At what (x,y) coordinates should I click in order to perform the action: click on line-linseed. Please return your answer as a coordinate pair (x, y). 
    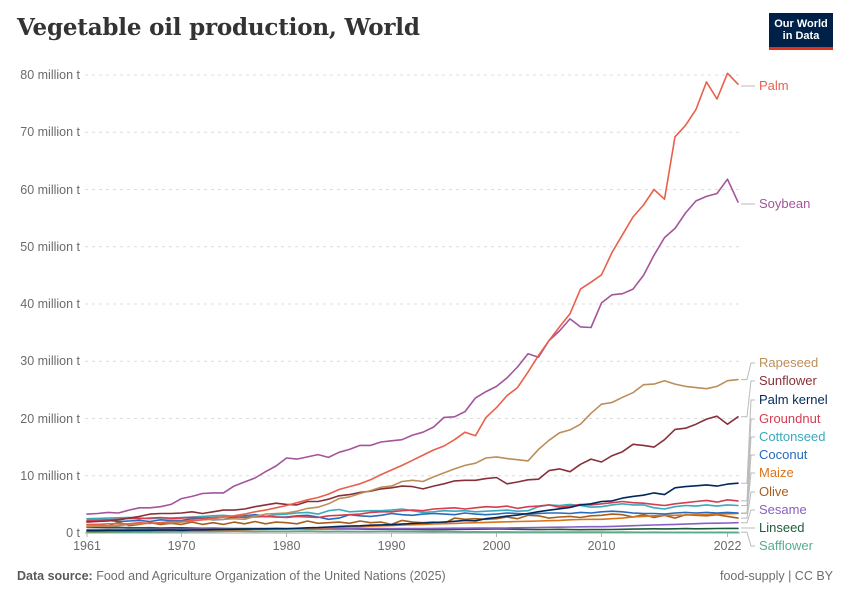
    Looking at the image, I should click on (412, 528).